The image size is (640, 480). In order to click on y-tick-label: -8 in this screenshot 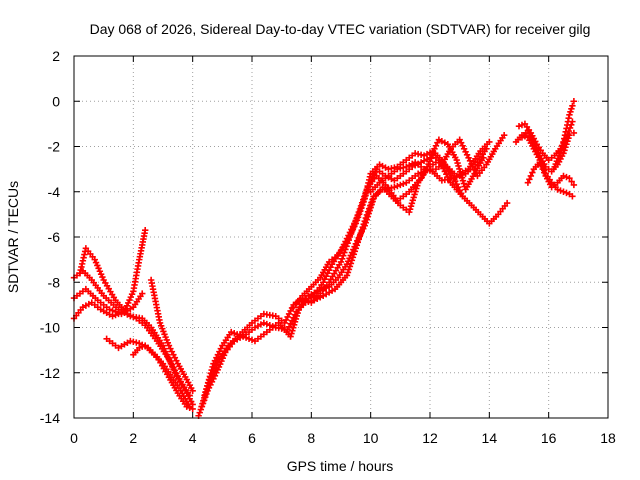, I will do `click(54, 282)`.